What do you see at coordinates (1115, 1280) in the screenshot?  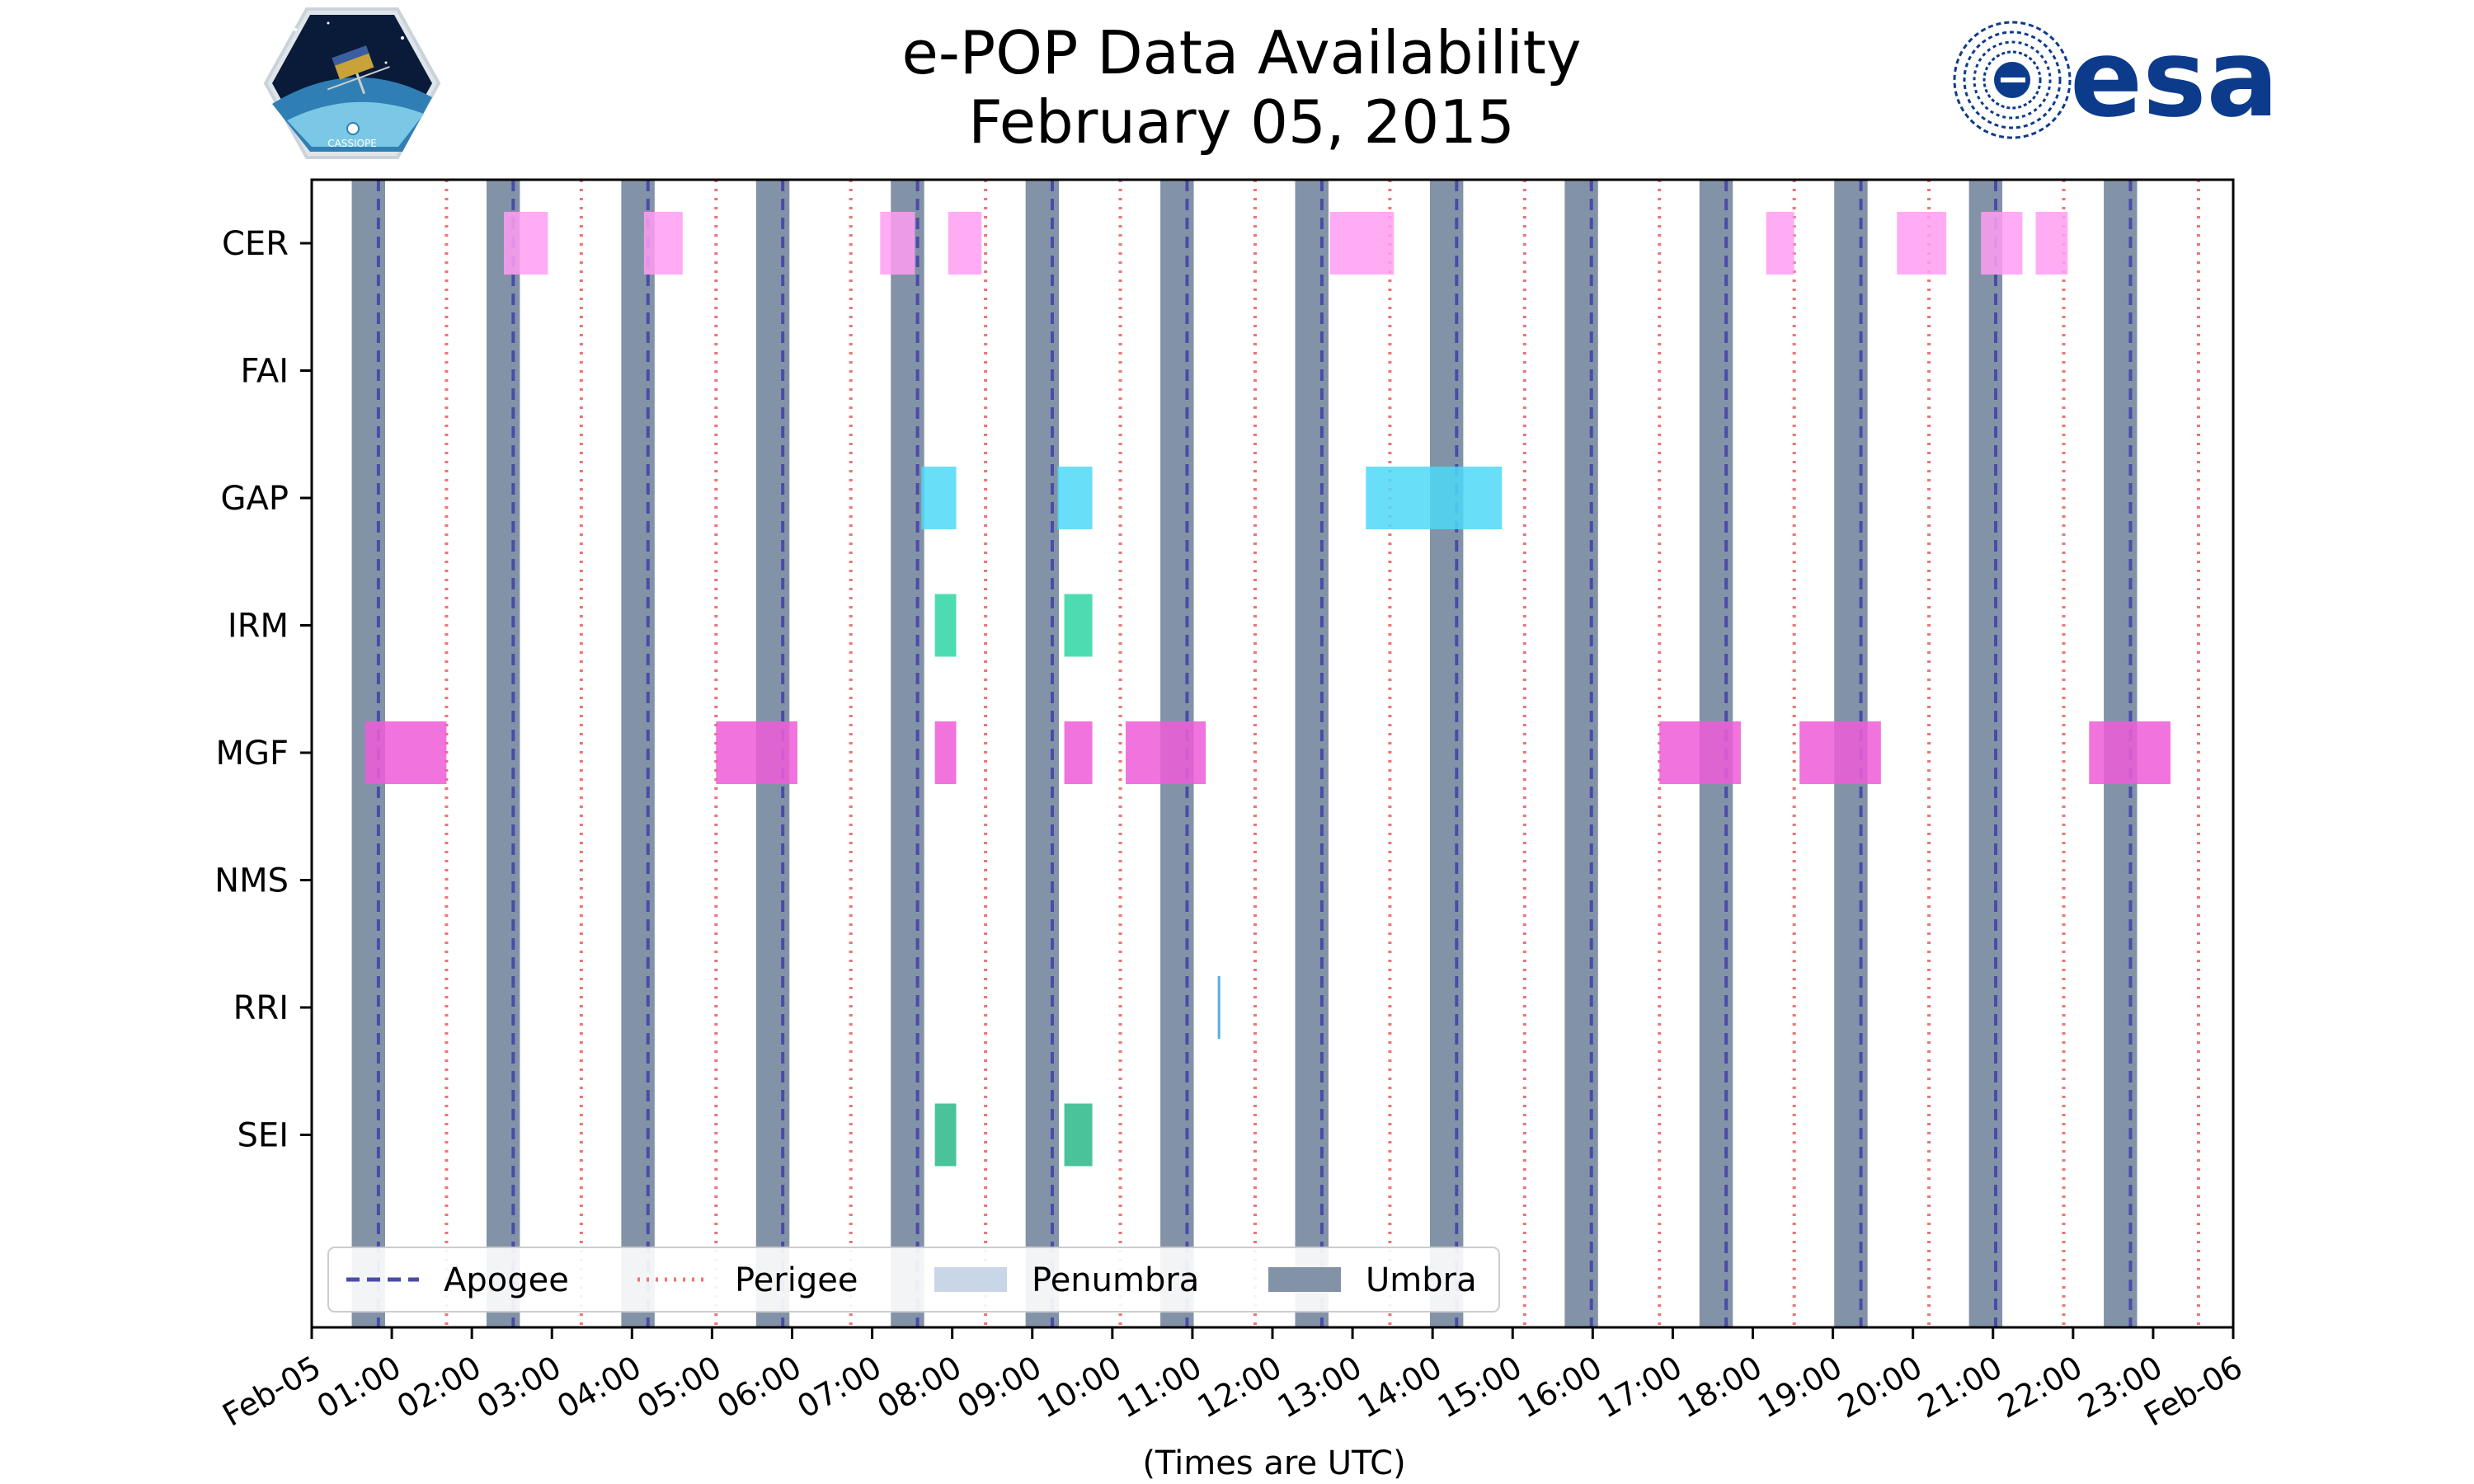 I see `legend-label: Penumbra` at bounding box center [1115, 1280].